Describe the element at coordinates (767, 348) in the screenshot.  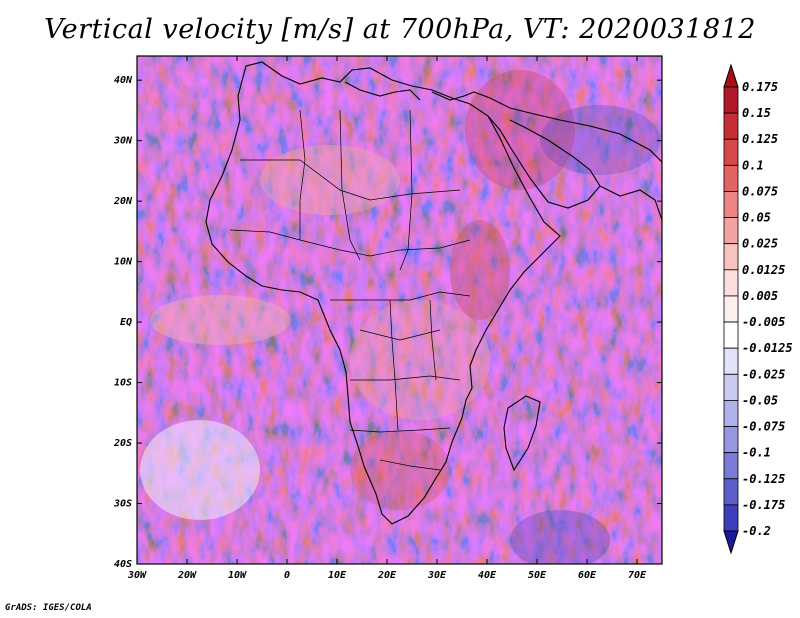
I see `colorbar-label: -0.0125` at that location.